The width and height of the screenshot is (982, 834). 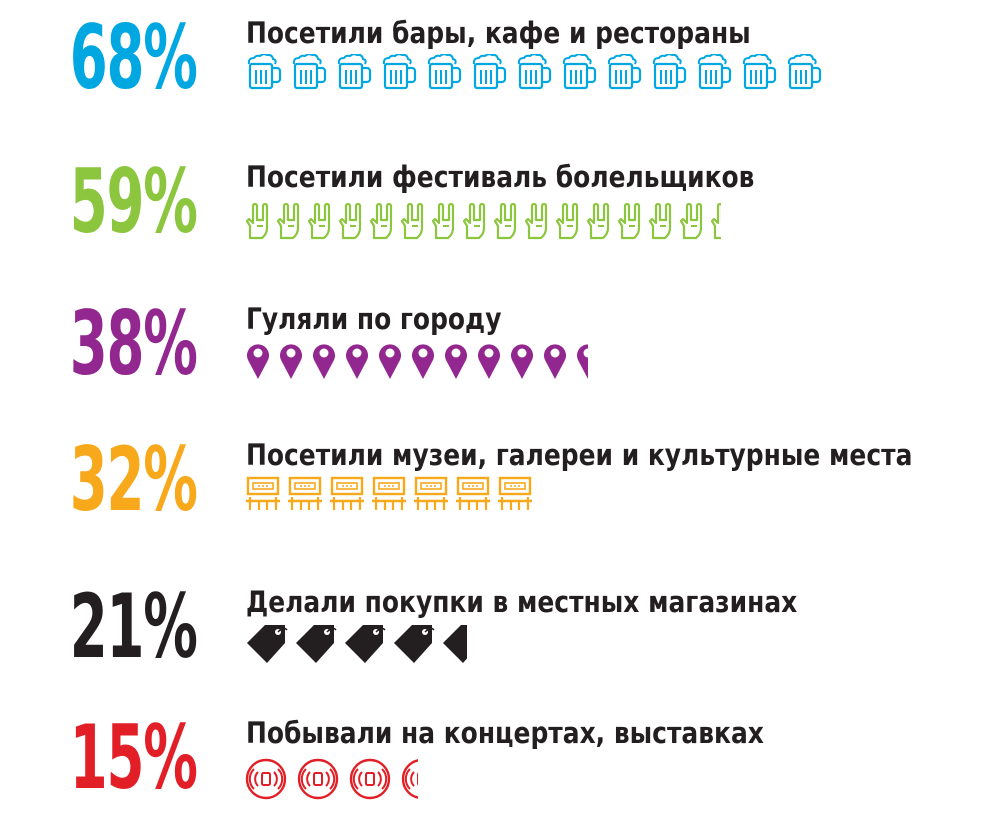 What do you see at coordinates (491, 774) in the screenshot?
I see `stat-row-concerts: 15% Побывали на концертах, выставках` at bounding box center [491, 774].